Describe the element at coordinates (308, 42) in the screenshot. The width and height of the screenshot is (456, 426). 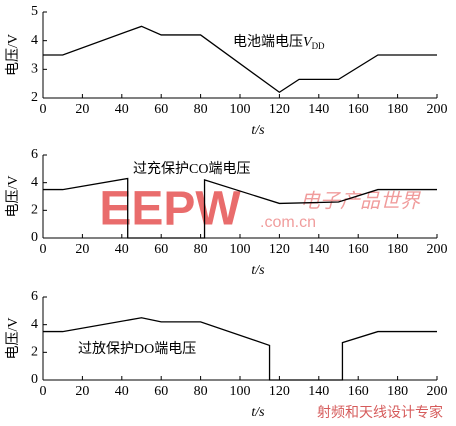
I see `annotation-var: V` at that location.